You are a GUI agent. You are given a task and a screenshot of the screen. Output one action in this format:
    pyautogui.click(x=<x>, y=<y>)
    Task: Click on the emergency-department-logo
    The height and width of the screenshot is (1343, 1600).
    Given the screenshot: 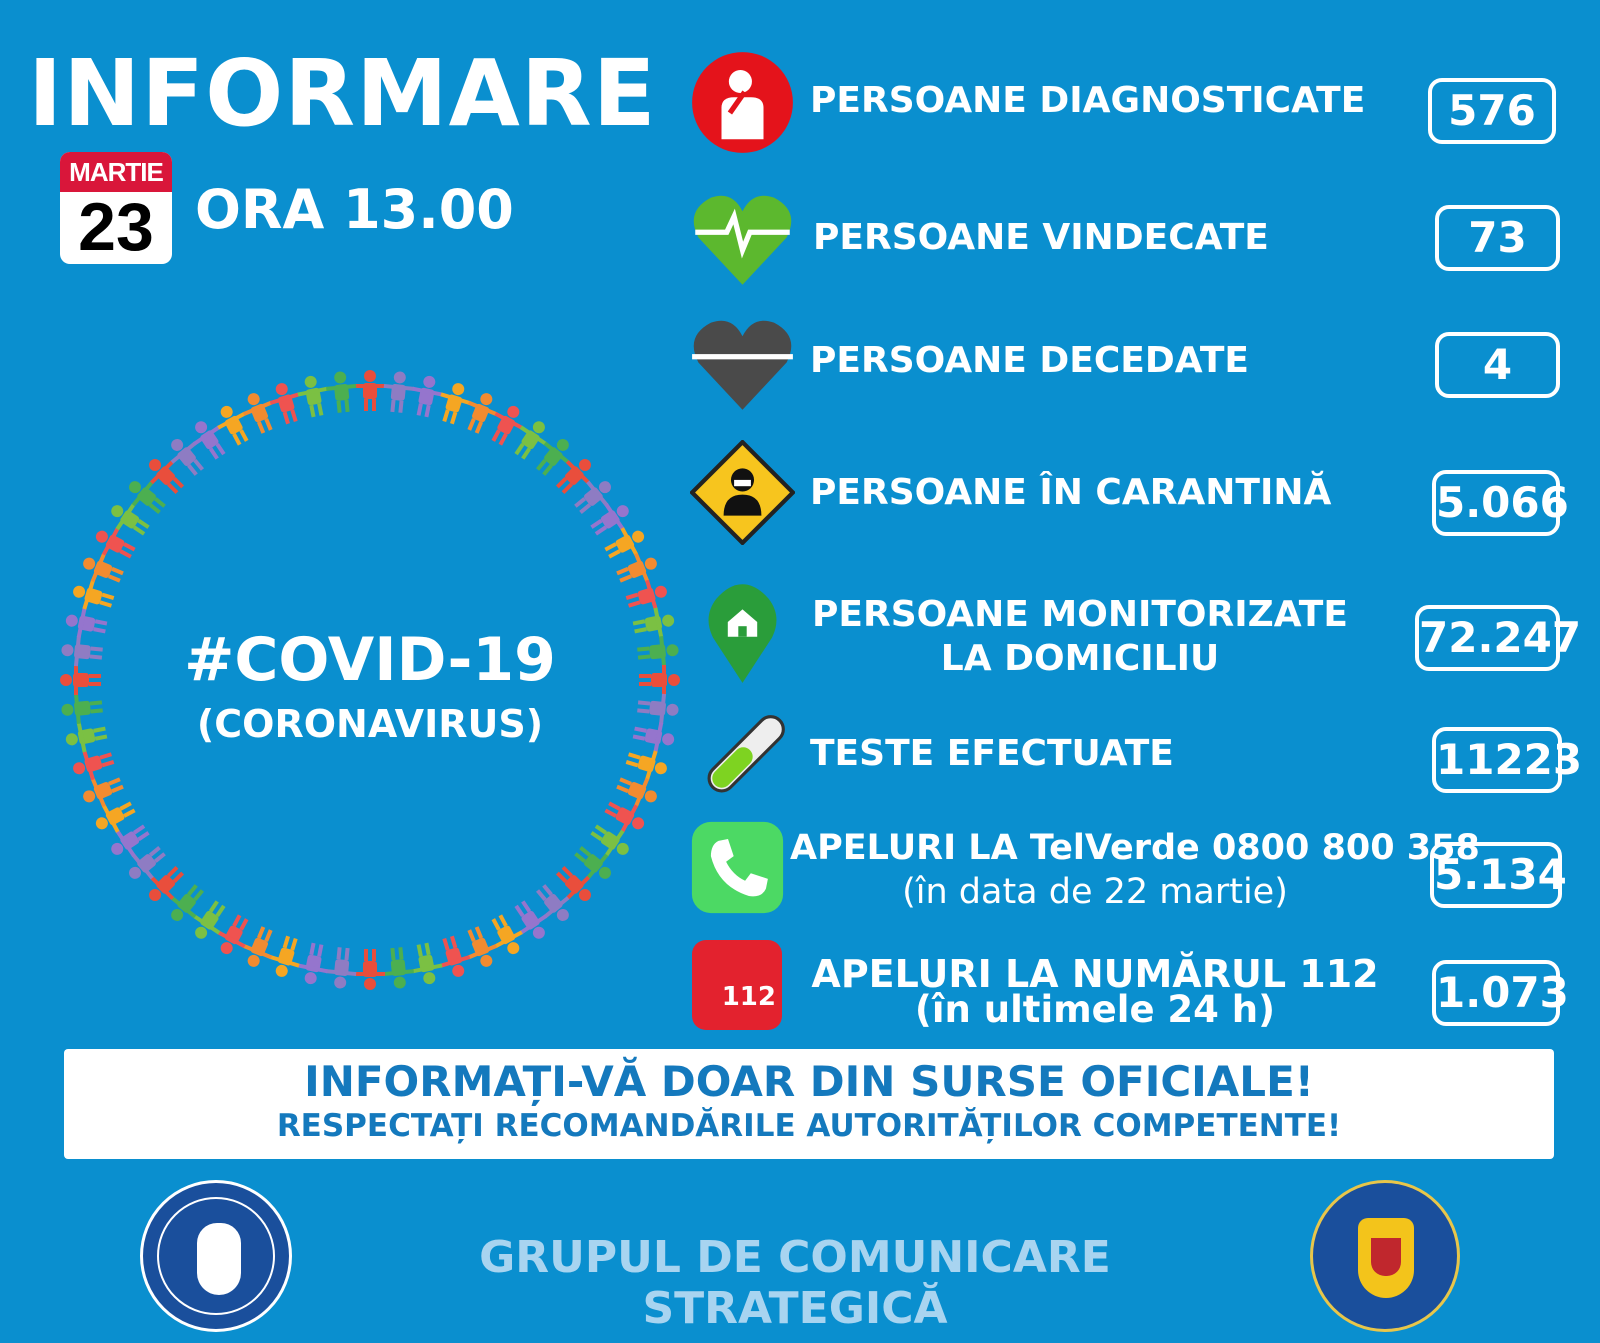 What is the action you would take?
    pyautogui.click(x=1385, y=1256)
    